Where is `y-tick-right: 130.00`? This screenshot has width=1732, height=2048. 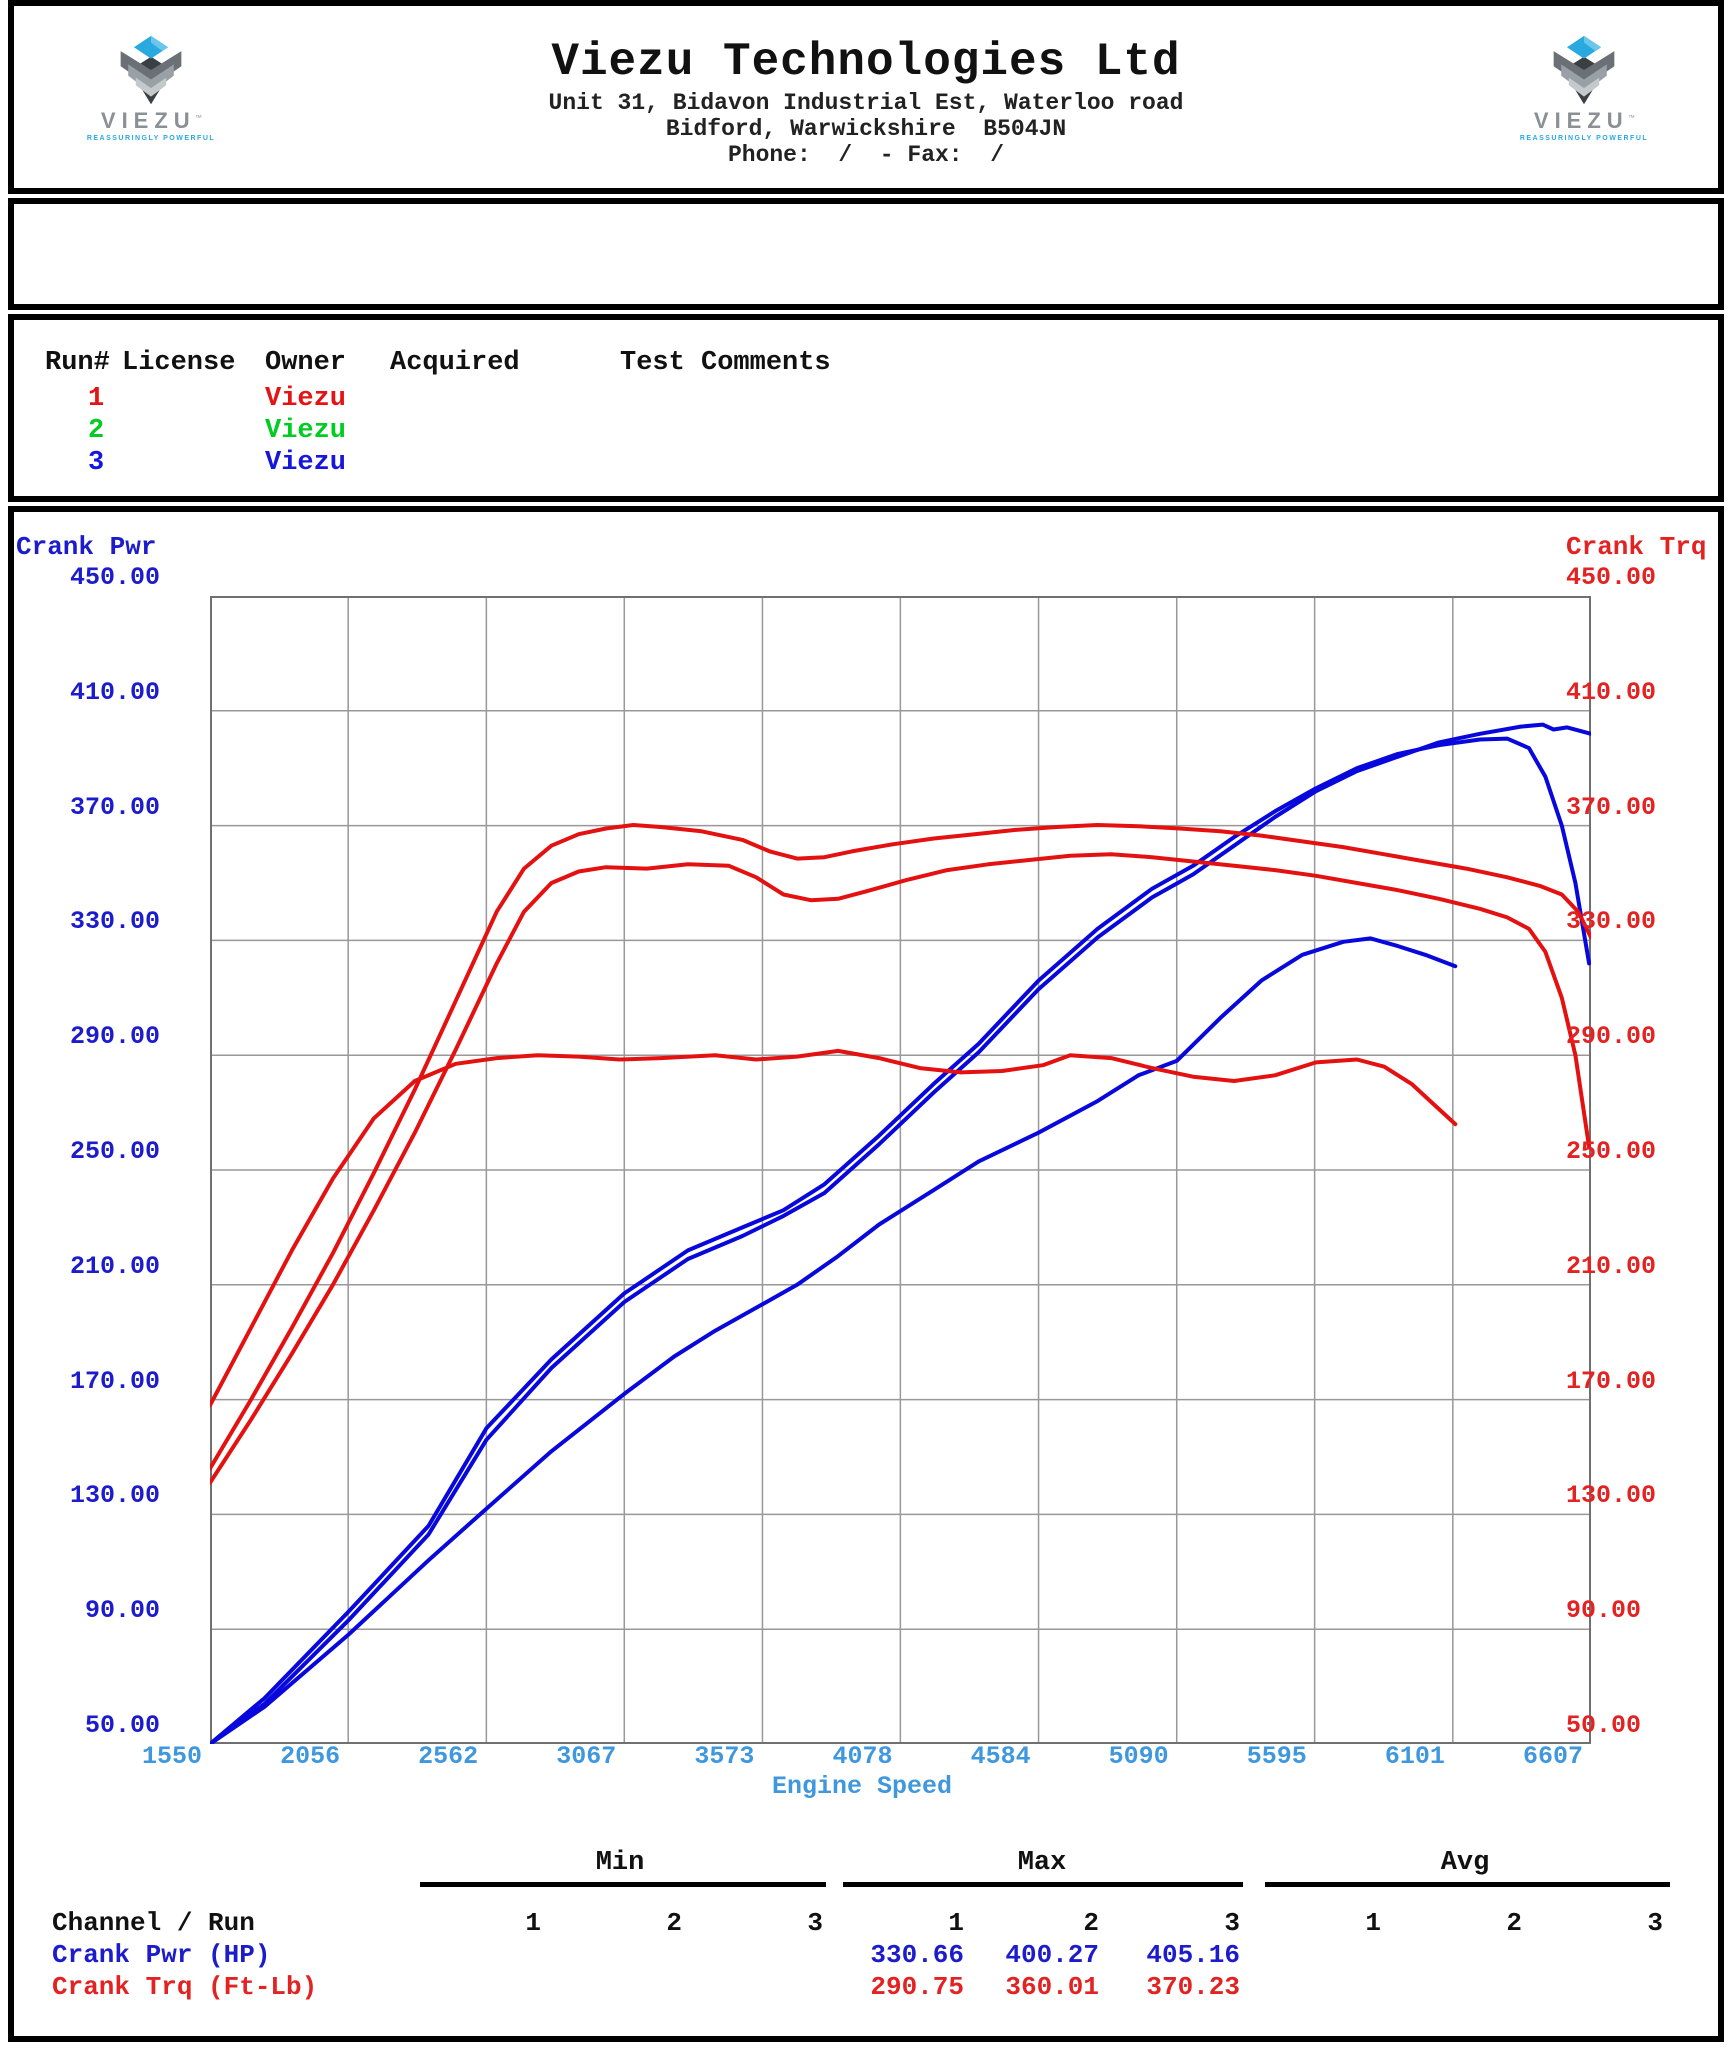
y-tick-right: 130.00 is located at coordinates (1611, 1496).